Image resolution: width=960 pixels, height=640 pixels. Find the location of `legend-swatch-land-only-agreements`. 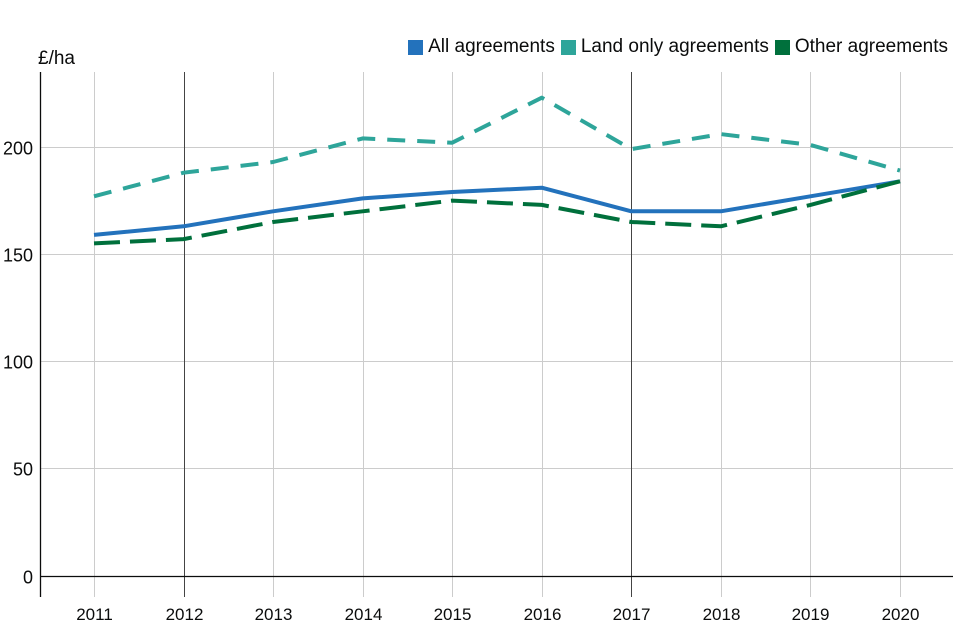

legend-swatch-land-only-agreements is located at coordinates (568, 47).